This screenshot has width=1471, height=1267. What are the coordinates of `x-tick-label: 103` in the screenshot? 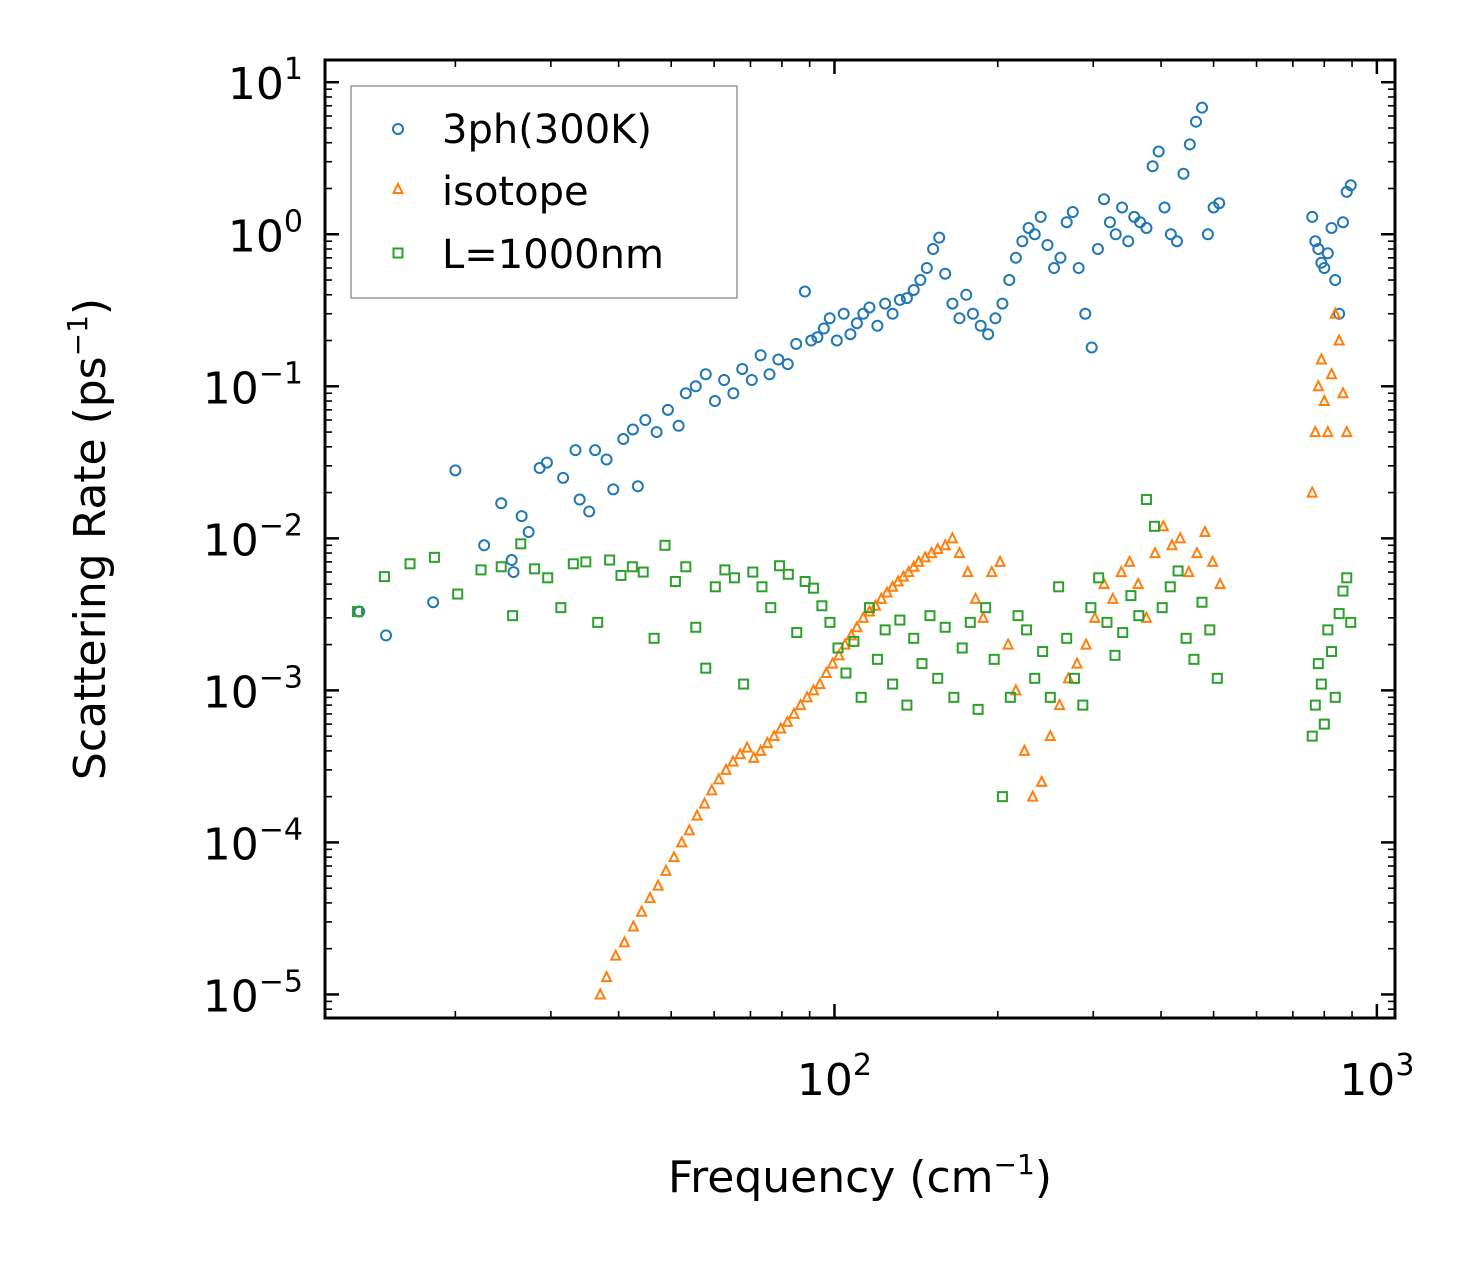 It's located at (1376, 1077).